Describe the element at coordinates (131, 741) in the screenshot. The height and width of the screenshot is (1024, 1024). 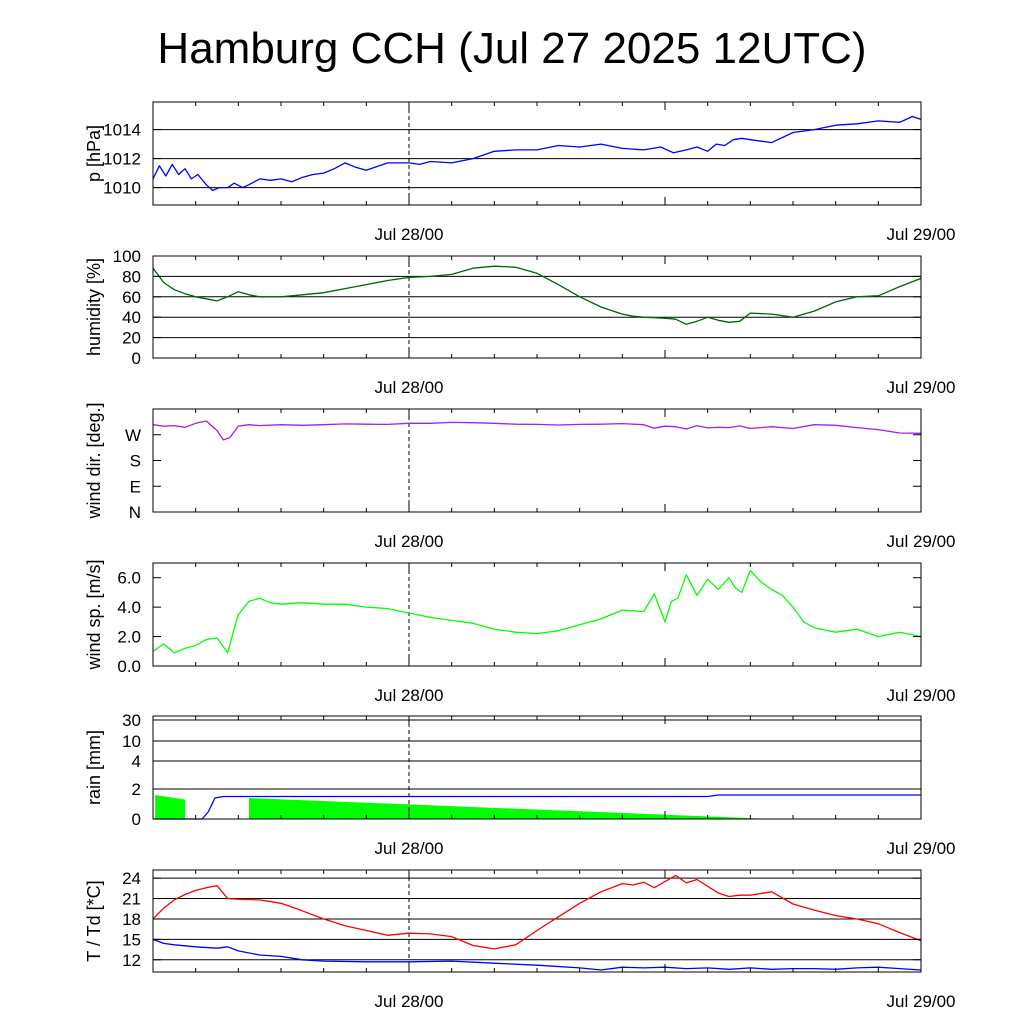
I see `y-tick-label: 10` at that location.